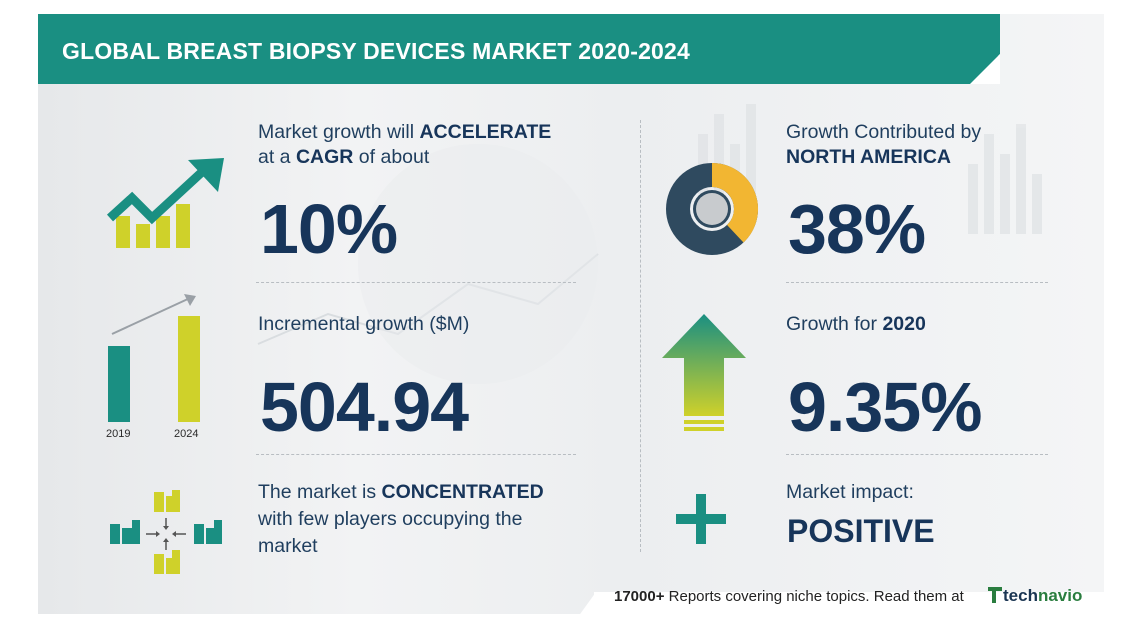 This screenshot has height=627, width=1140. I want to click on region-value: 38%, so click(857, 229).